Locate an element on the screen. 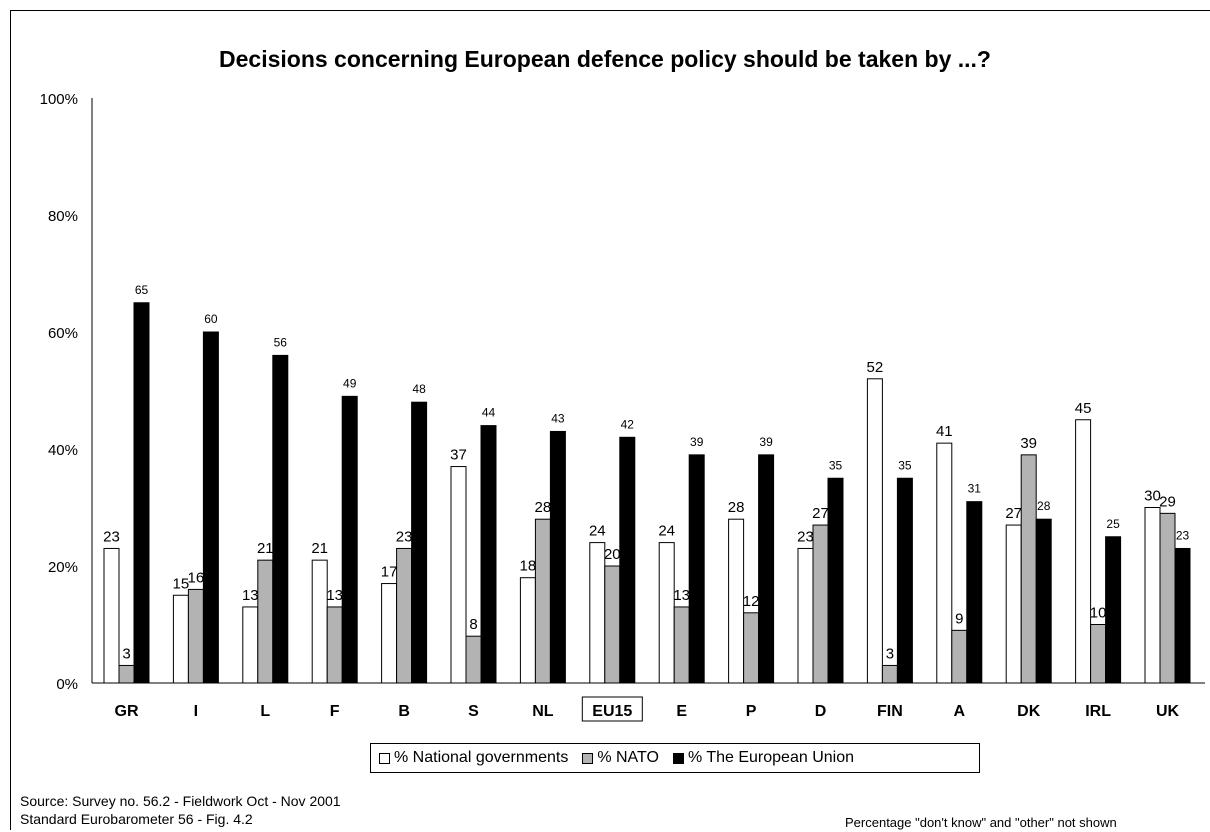 This screenshot has height=832, width=1210. x-tick-label: NL is located at coordinates (543, 711).